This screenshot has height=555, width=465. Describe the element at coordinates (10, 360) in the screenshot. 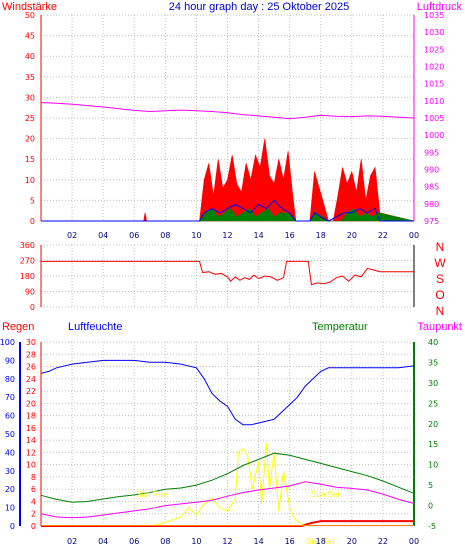

I see `feuchte-tick-label: 90` at that location.